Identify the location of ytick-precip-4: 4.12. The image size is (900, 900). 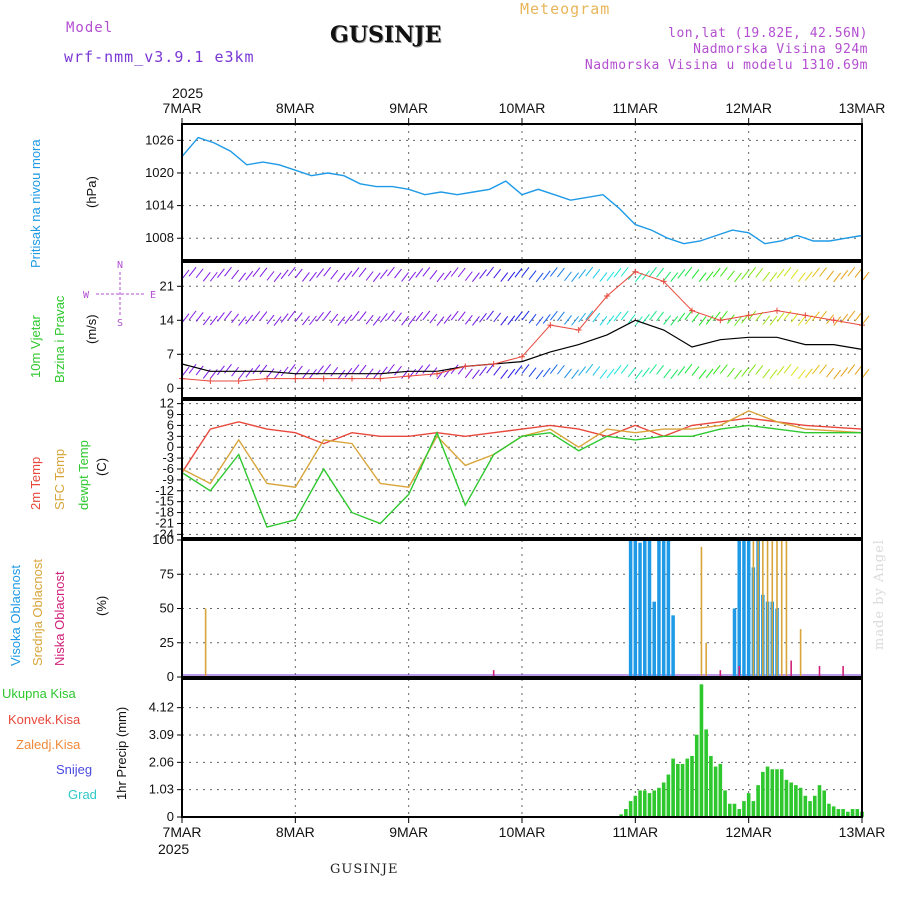
(161, 707).